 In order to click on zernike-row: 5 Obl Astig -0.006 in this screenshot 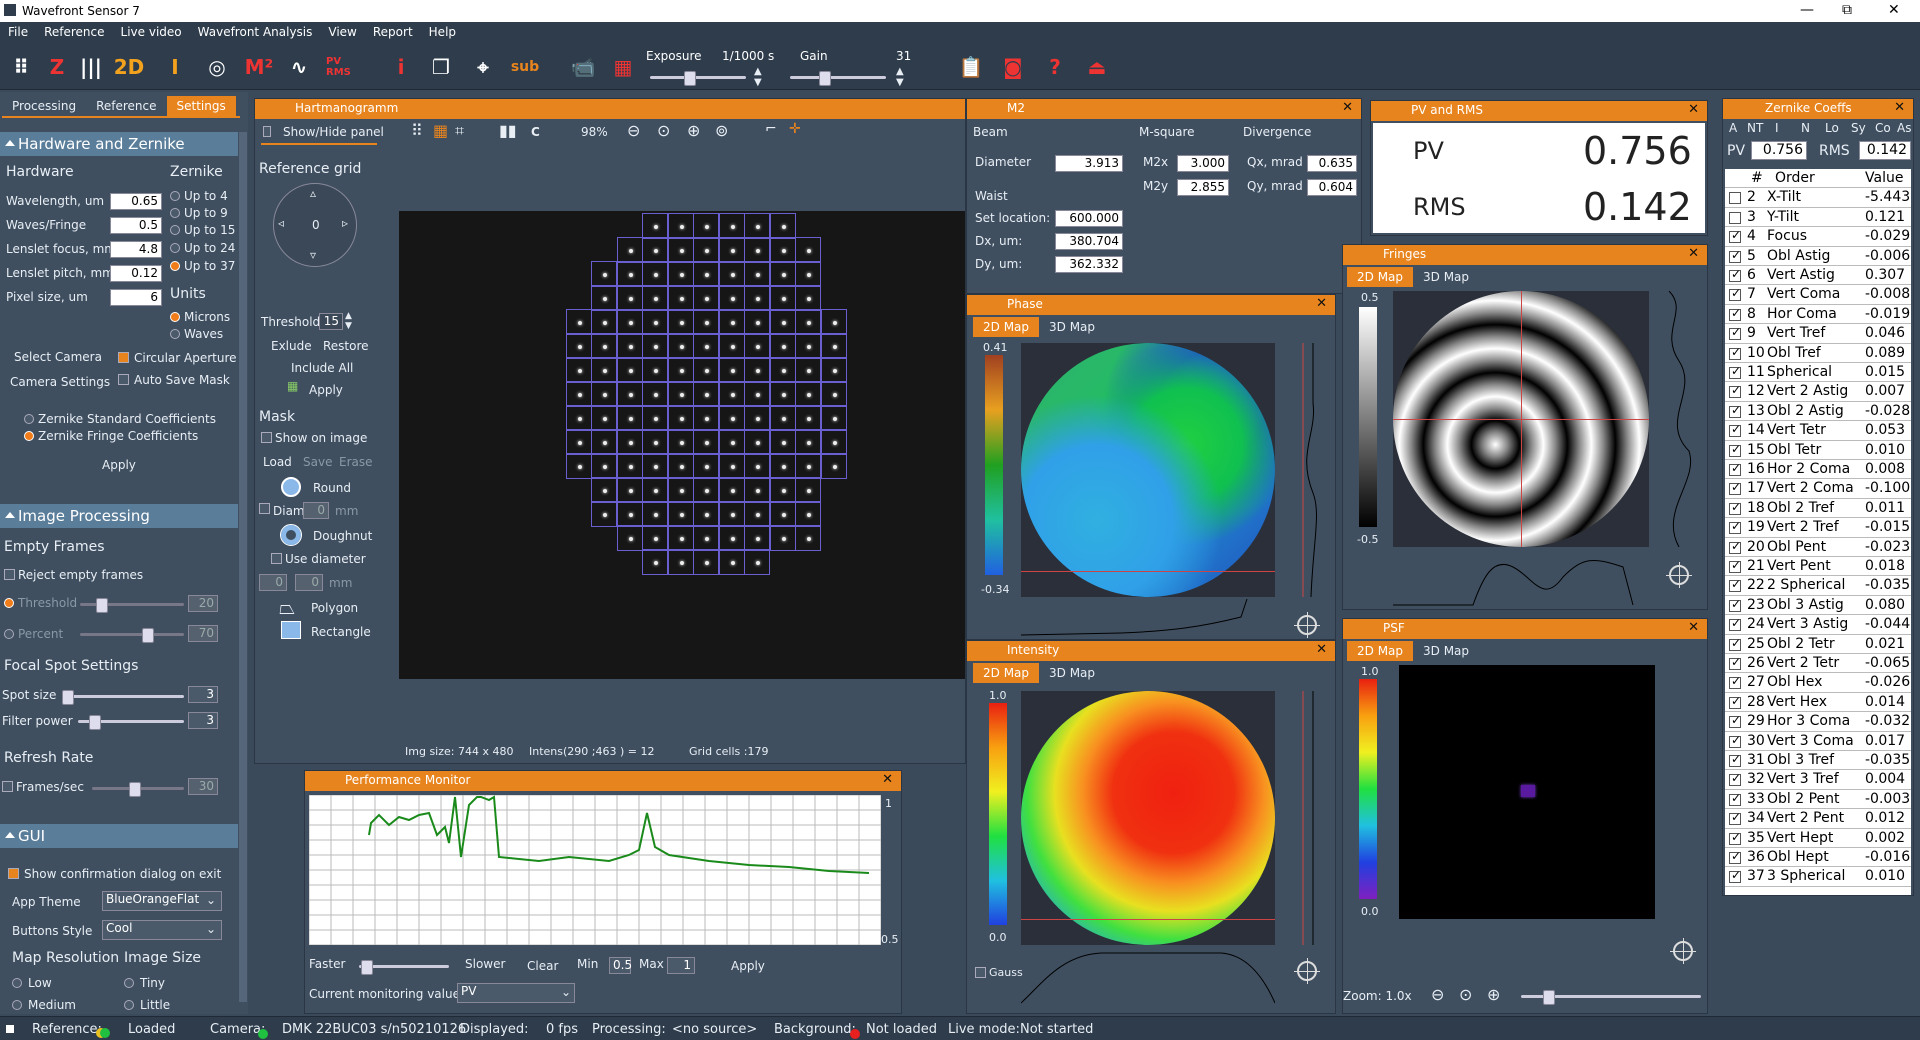, I will do `click(1818, 256)`.